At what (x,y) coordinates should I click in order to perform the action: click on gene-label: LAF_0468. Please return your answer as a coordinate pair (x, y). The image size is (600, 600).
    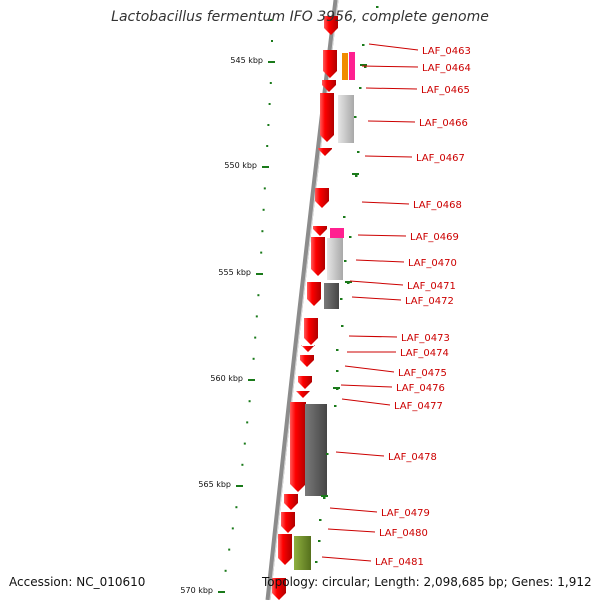
    Looking at the image, I should click on (437, 205).